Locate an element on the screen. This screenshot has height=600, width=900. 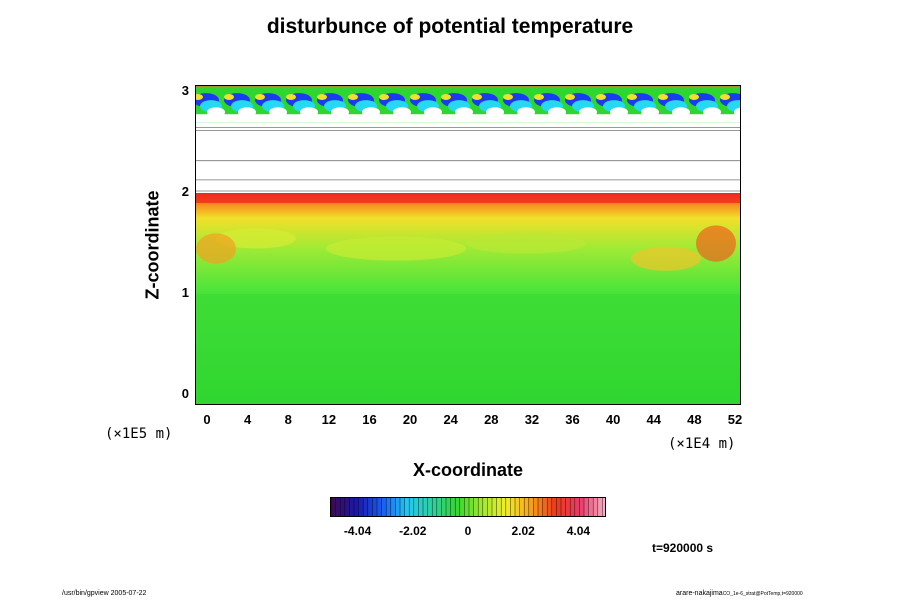
footer-right-author: arare-nakajima is located at coordinates (699, 593).